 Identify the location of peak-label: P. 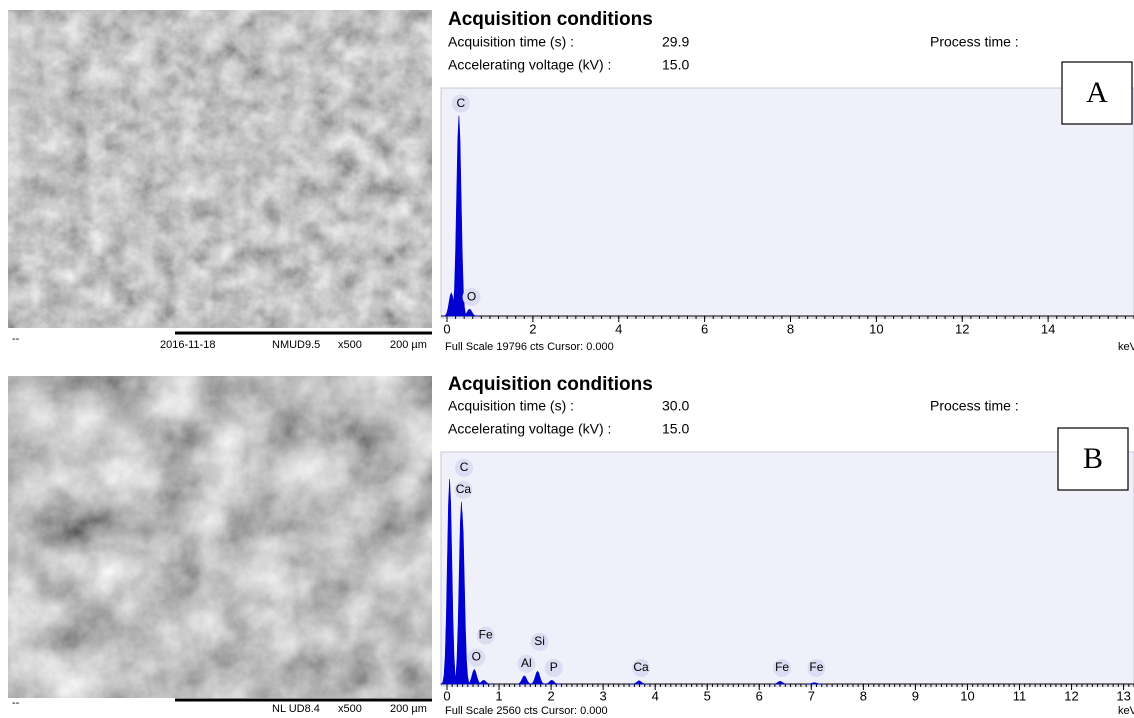
(554, 667).